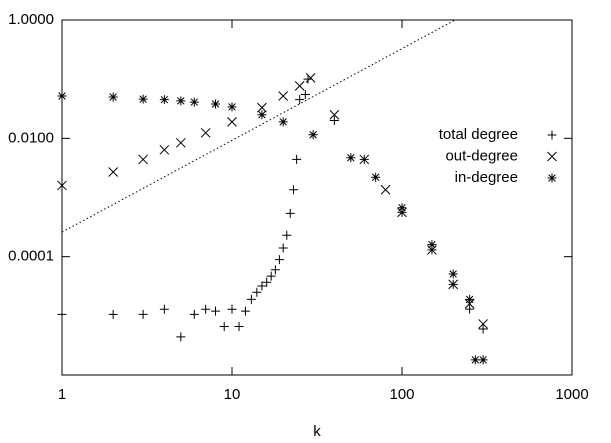 The image size is (611, 443). What do you see at coordinates (31, 137) in the screenshot?
I see `y-tick-label: 0.0100` at bounding box center [31, 137].